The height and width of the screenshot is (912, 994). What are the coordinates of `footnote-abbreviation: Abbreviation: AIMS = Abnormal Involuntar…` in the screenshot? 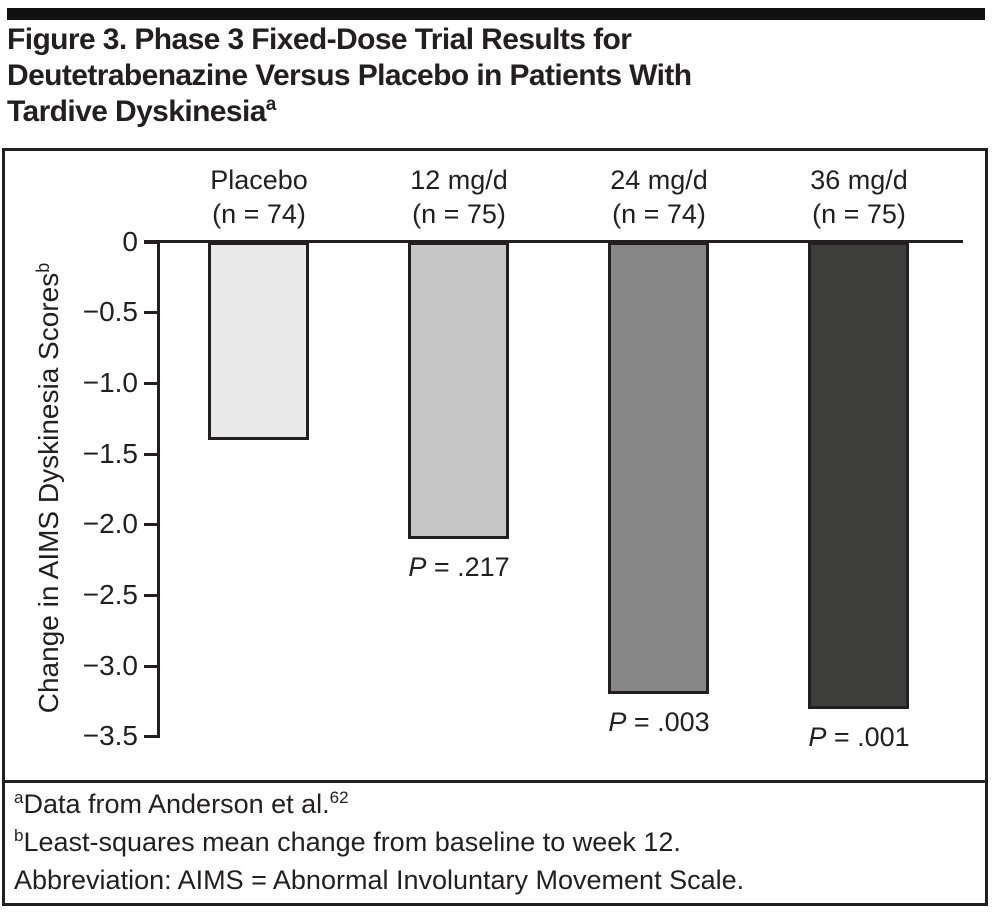 It's located at (496, 880).